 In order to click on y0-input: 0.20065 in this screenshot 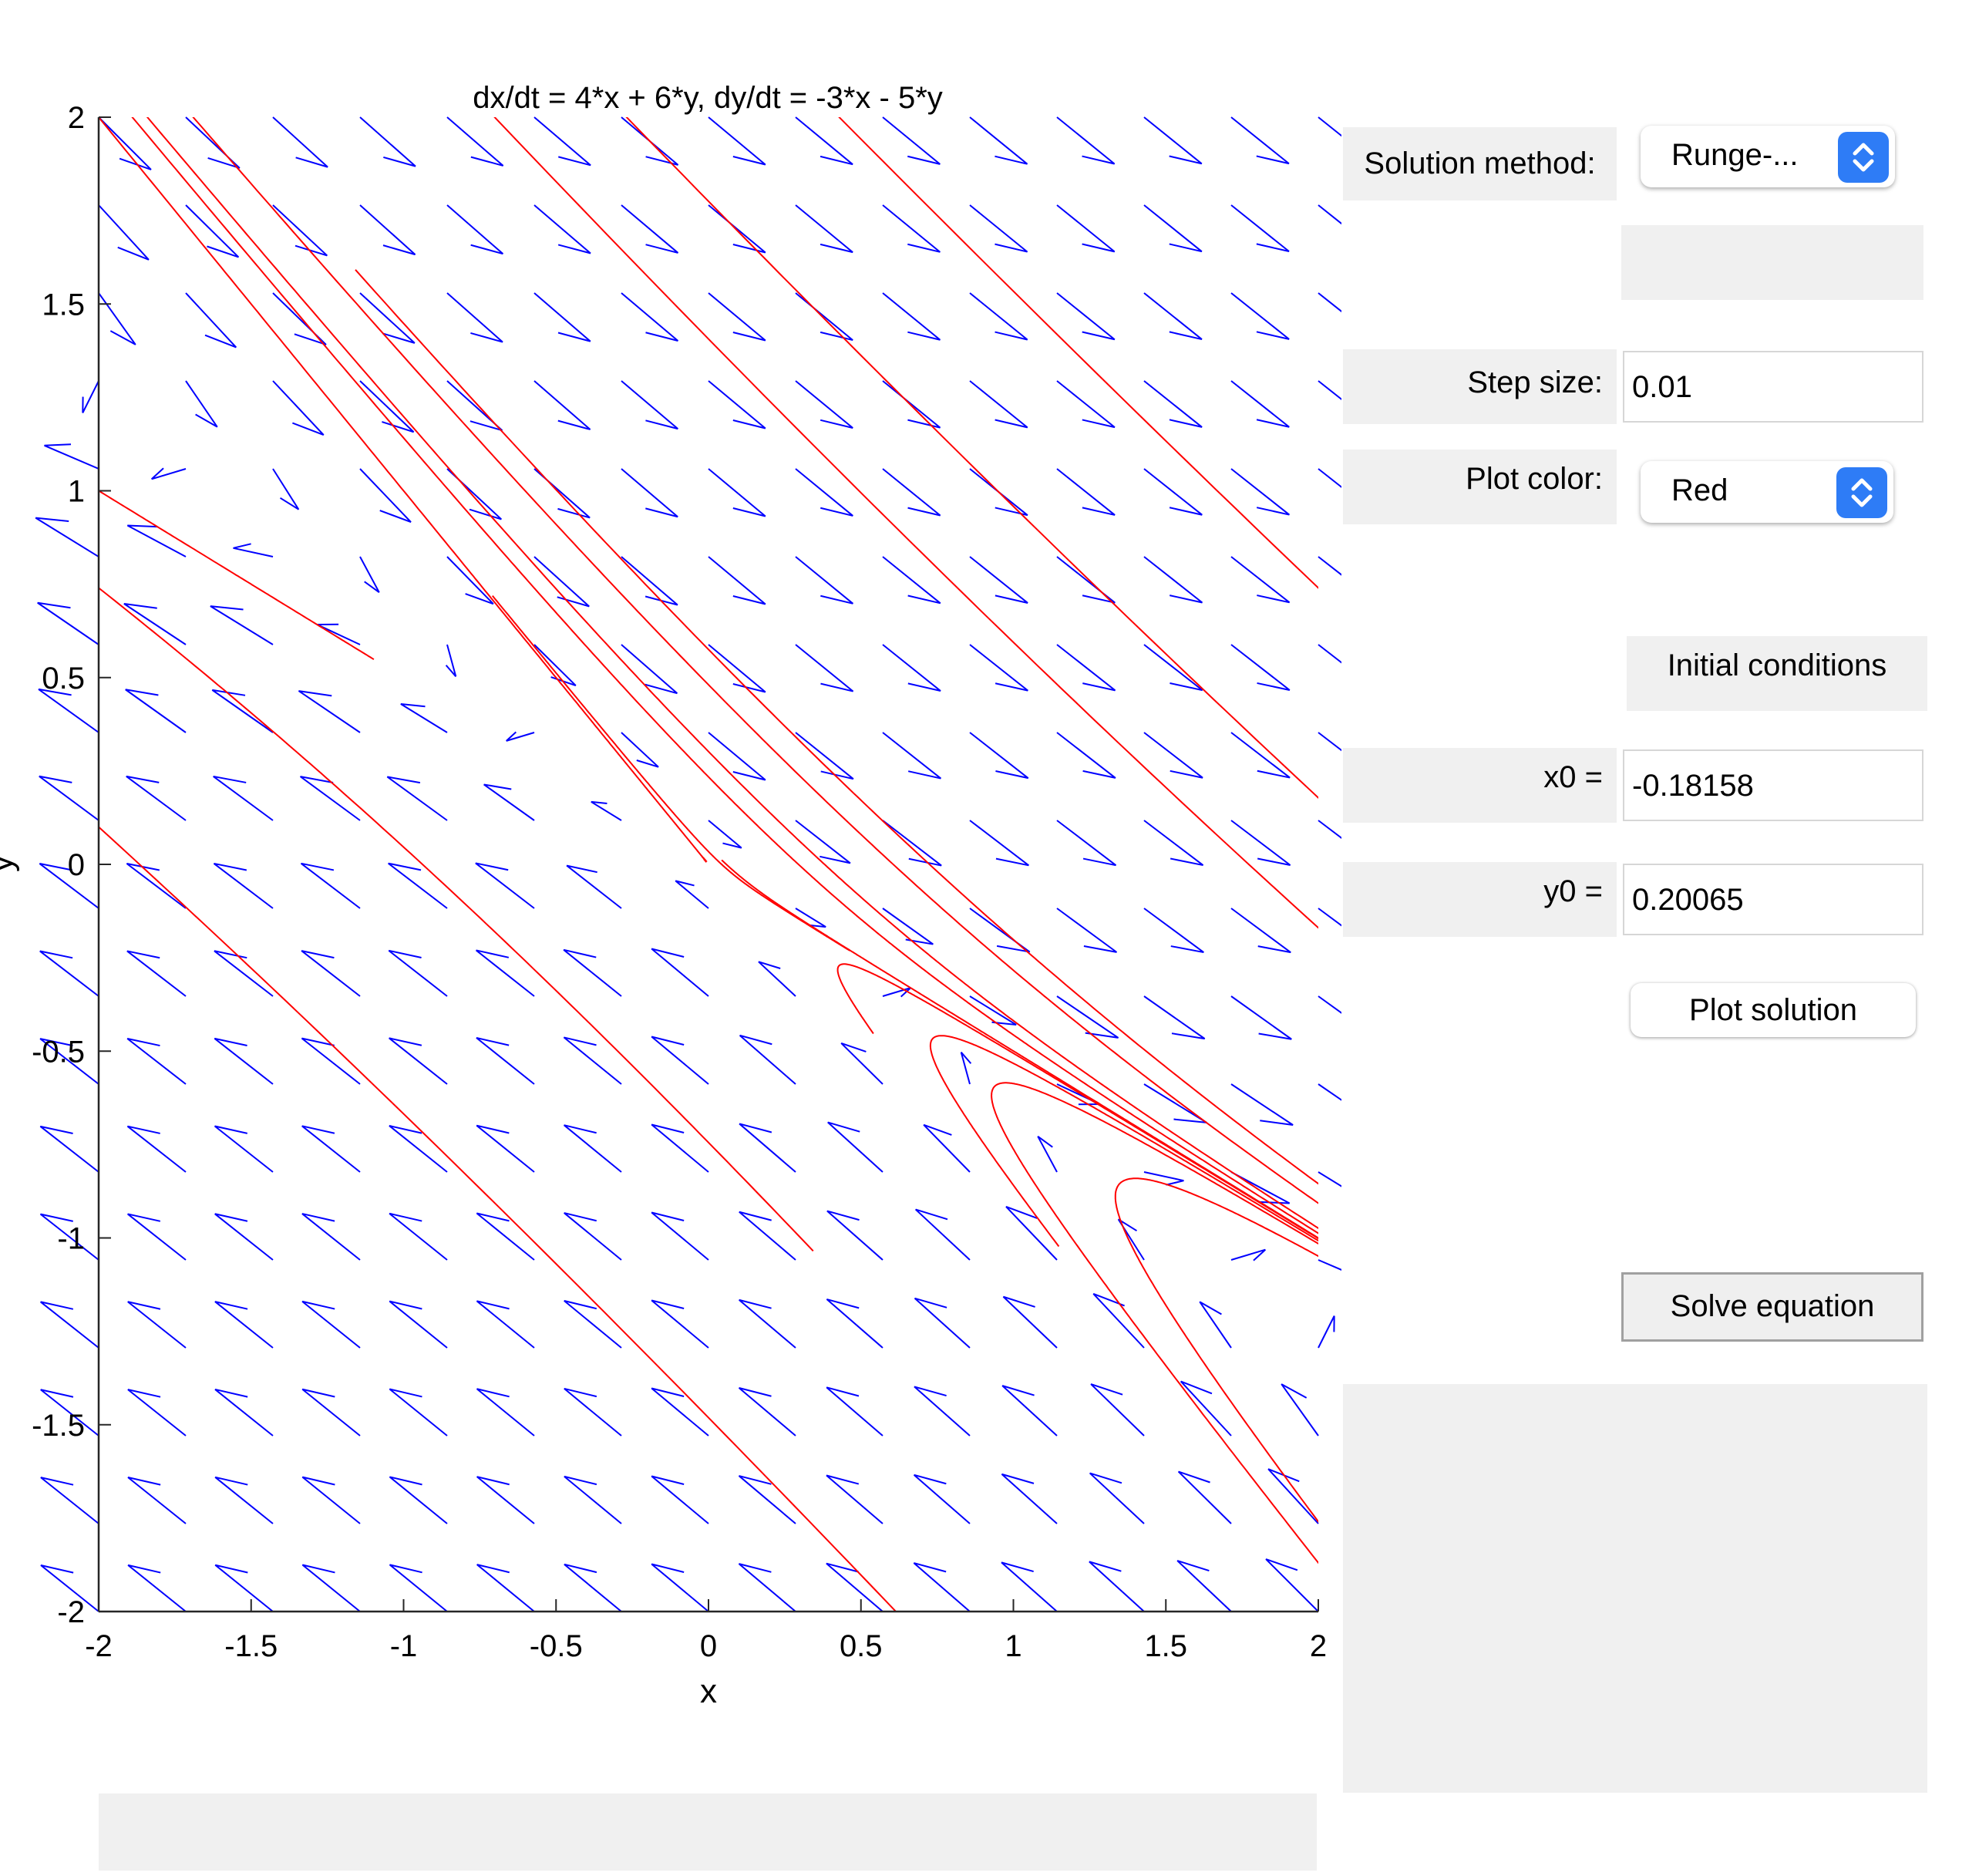, I will do `click(1773, 899)`.